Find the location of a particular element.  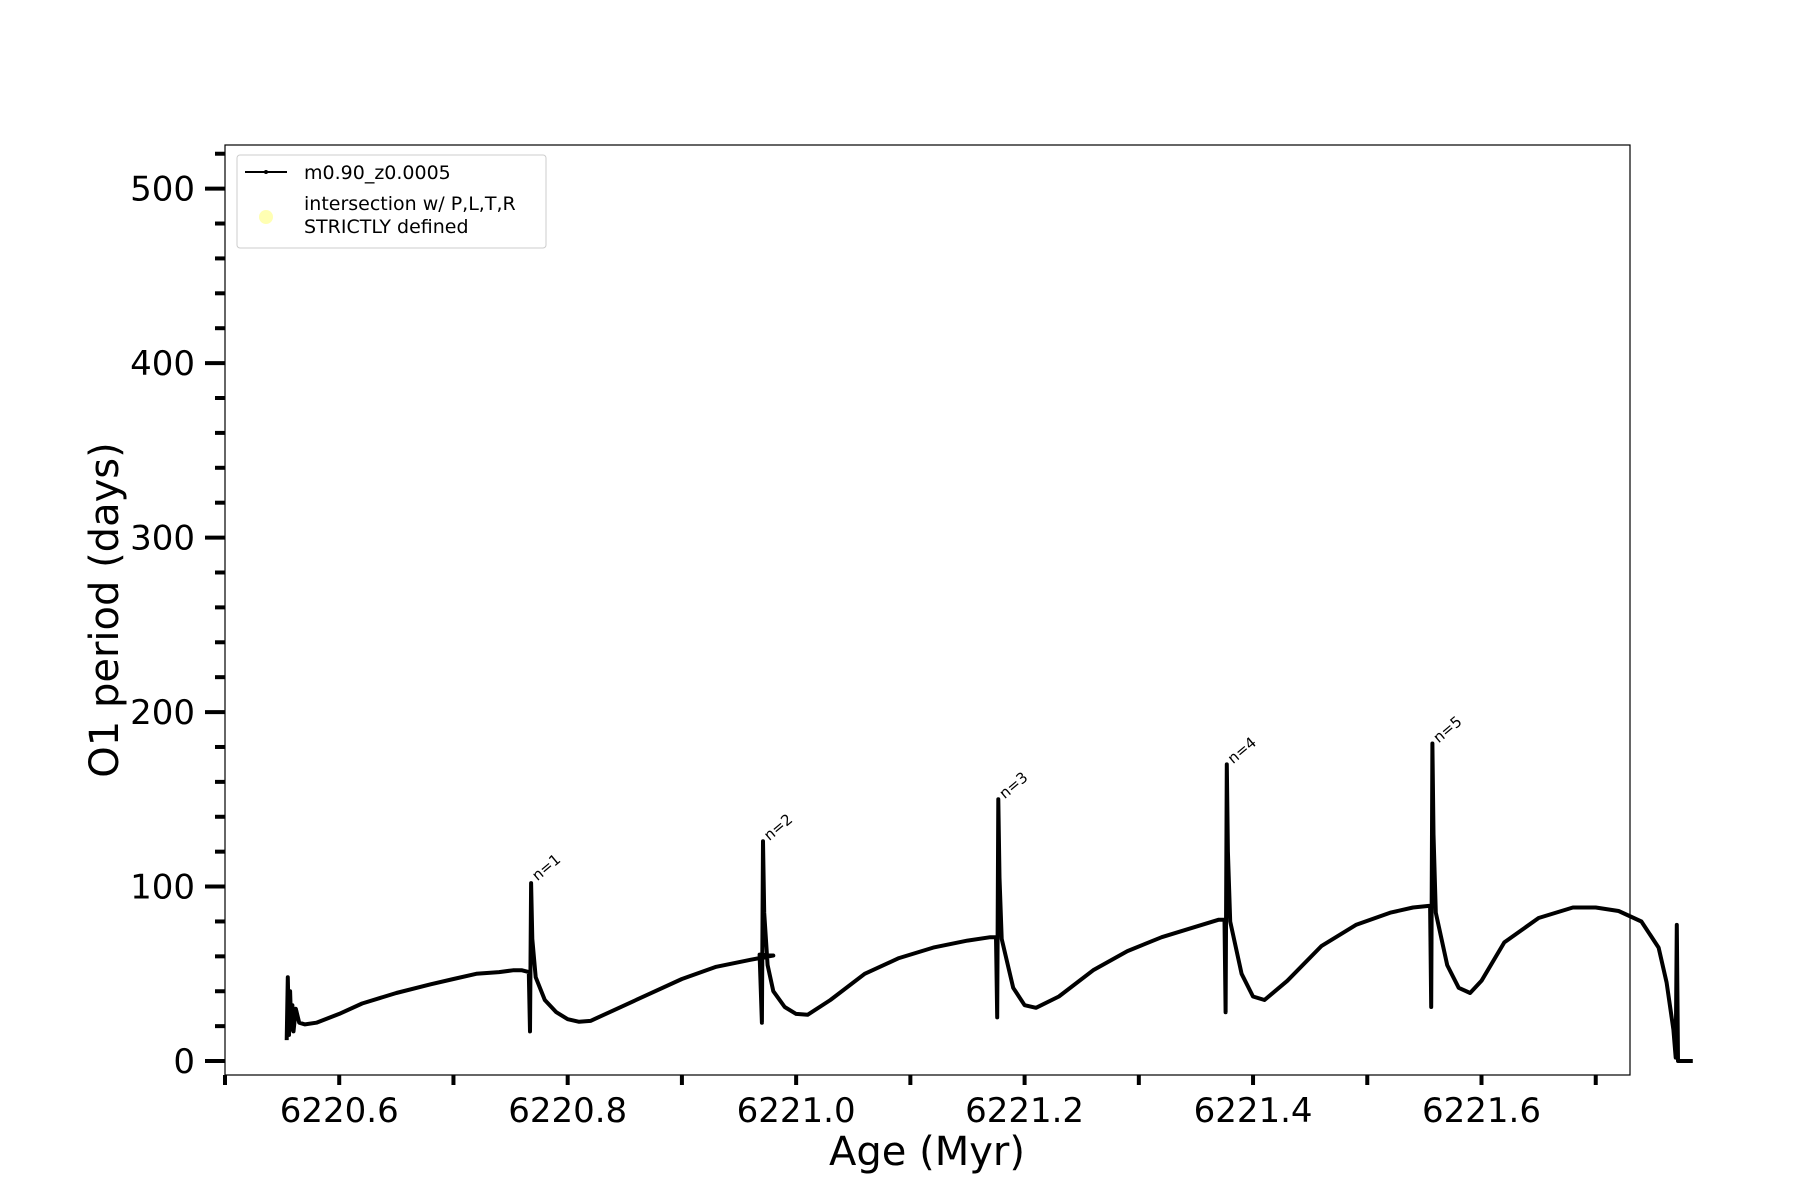

legend-box is located at coordinates (391, 201).